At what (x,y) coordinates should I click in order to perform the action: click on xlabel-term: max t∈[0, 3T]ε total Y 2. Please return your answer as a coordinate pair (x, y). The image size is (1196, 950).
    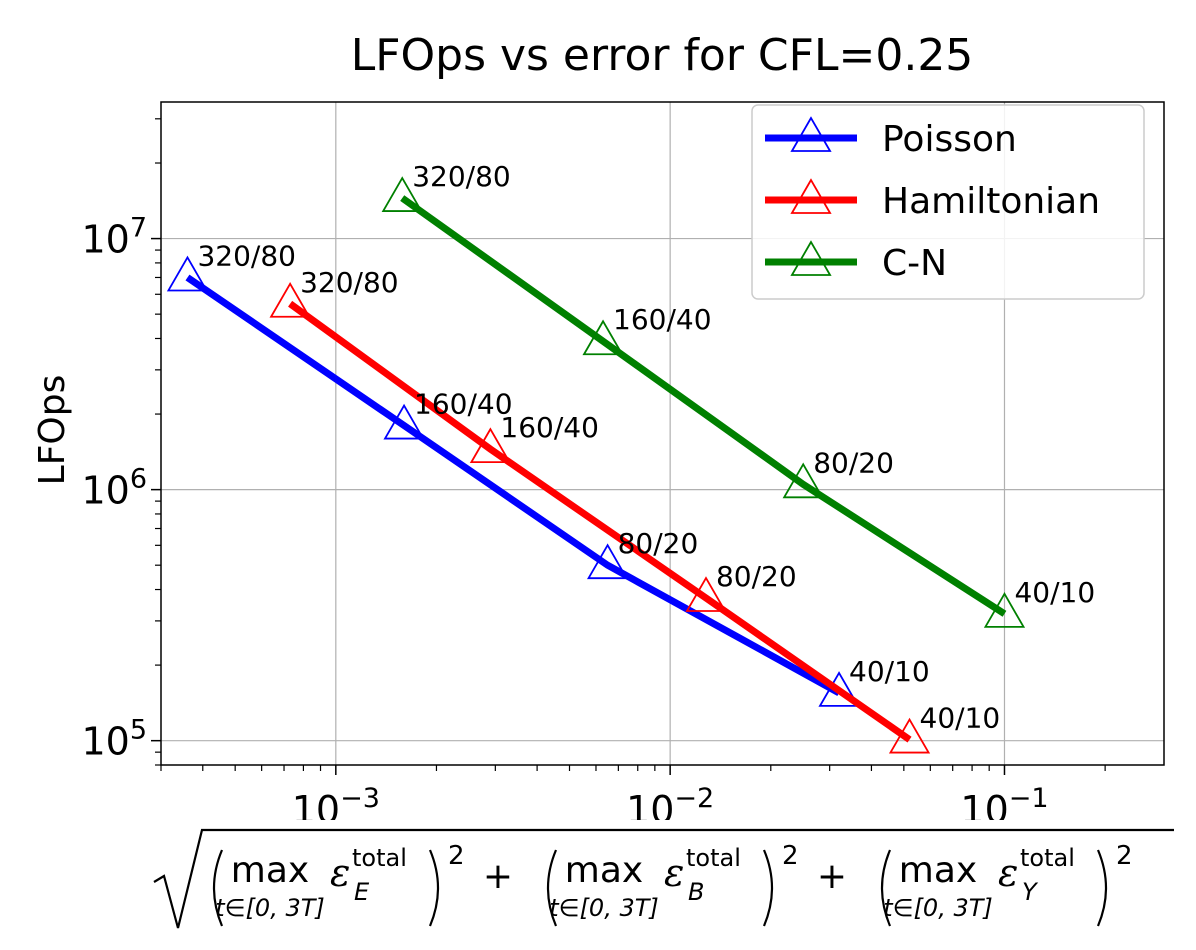
    Looking at the image, I should click on (1006, 884).